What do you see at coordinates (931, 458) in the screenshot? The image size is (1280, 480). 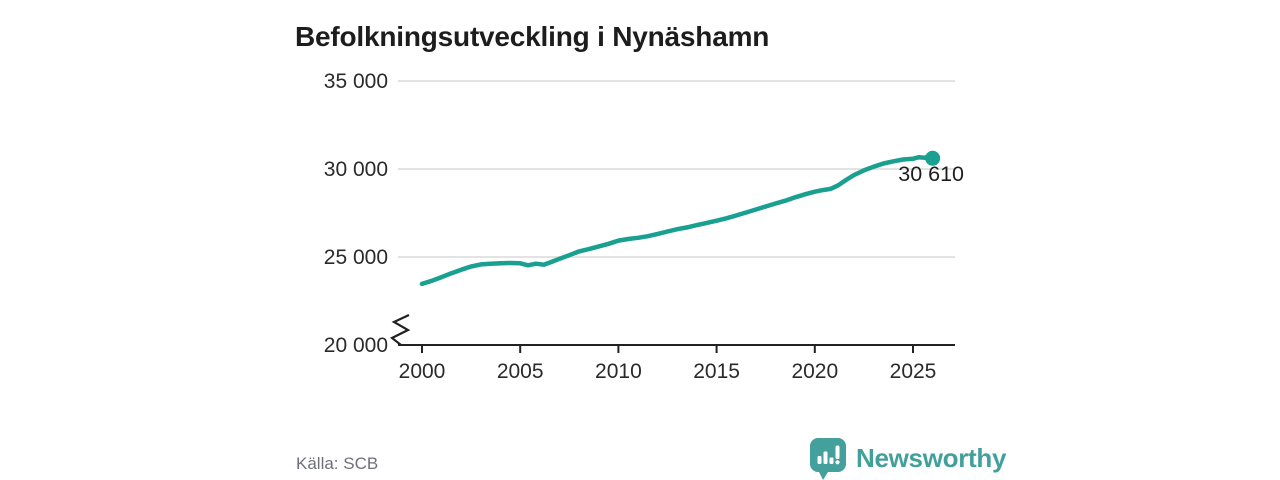 I see `newsworthy-wordmark: Newsworthy` at bounding box center [931, 458].